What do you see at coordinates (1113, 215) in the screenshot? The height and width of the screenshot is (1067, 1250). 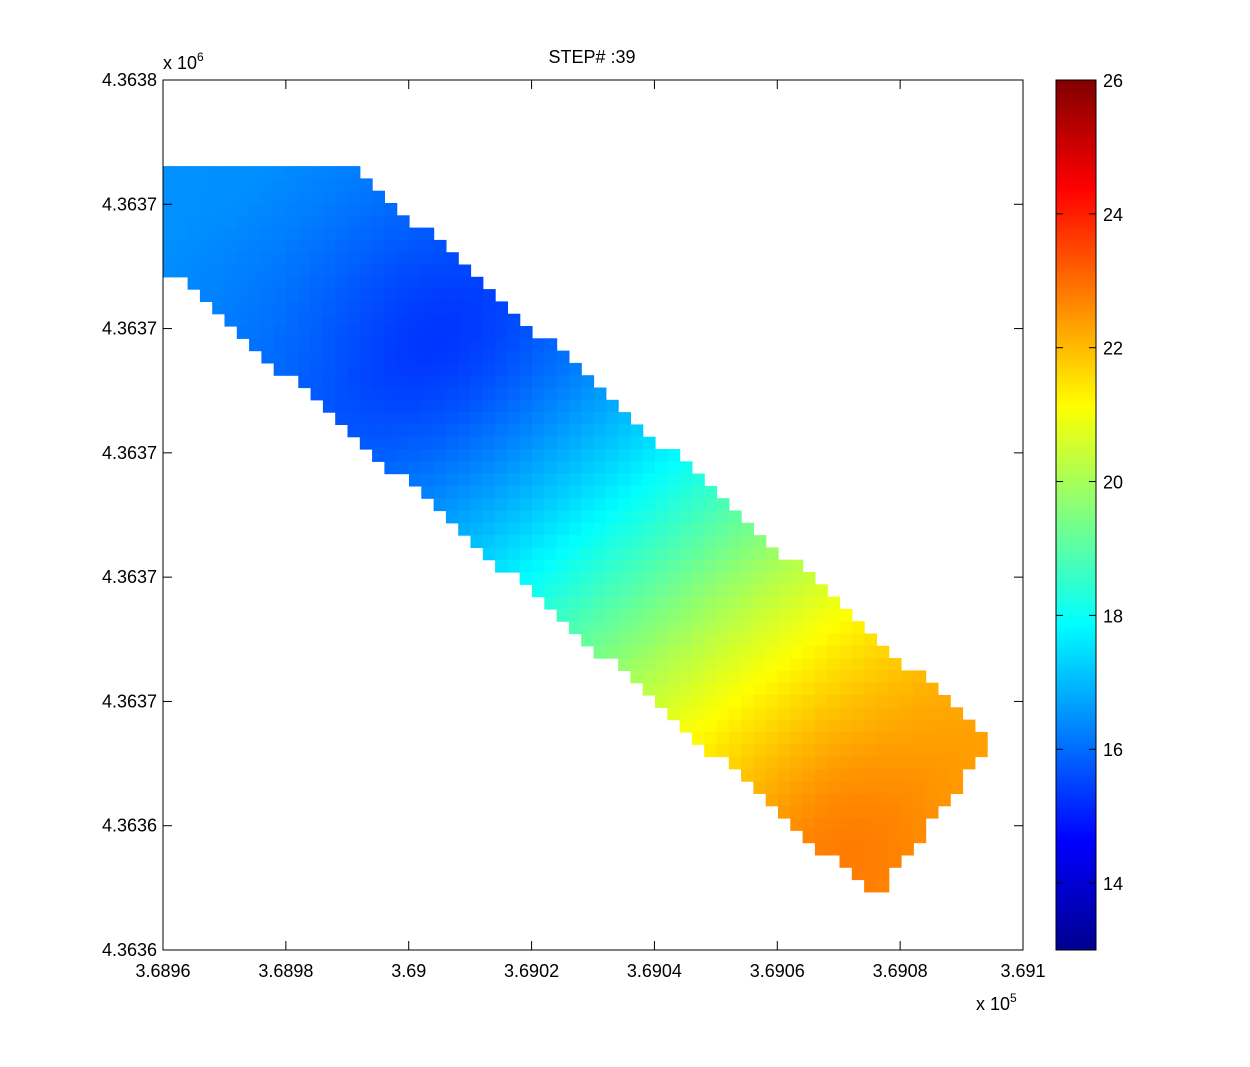 I see `colorbar-tick-label: 24` at bounding box center [1113, 215].